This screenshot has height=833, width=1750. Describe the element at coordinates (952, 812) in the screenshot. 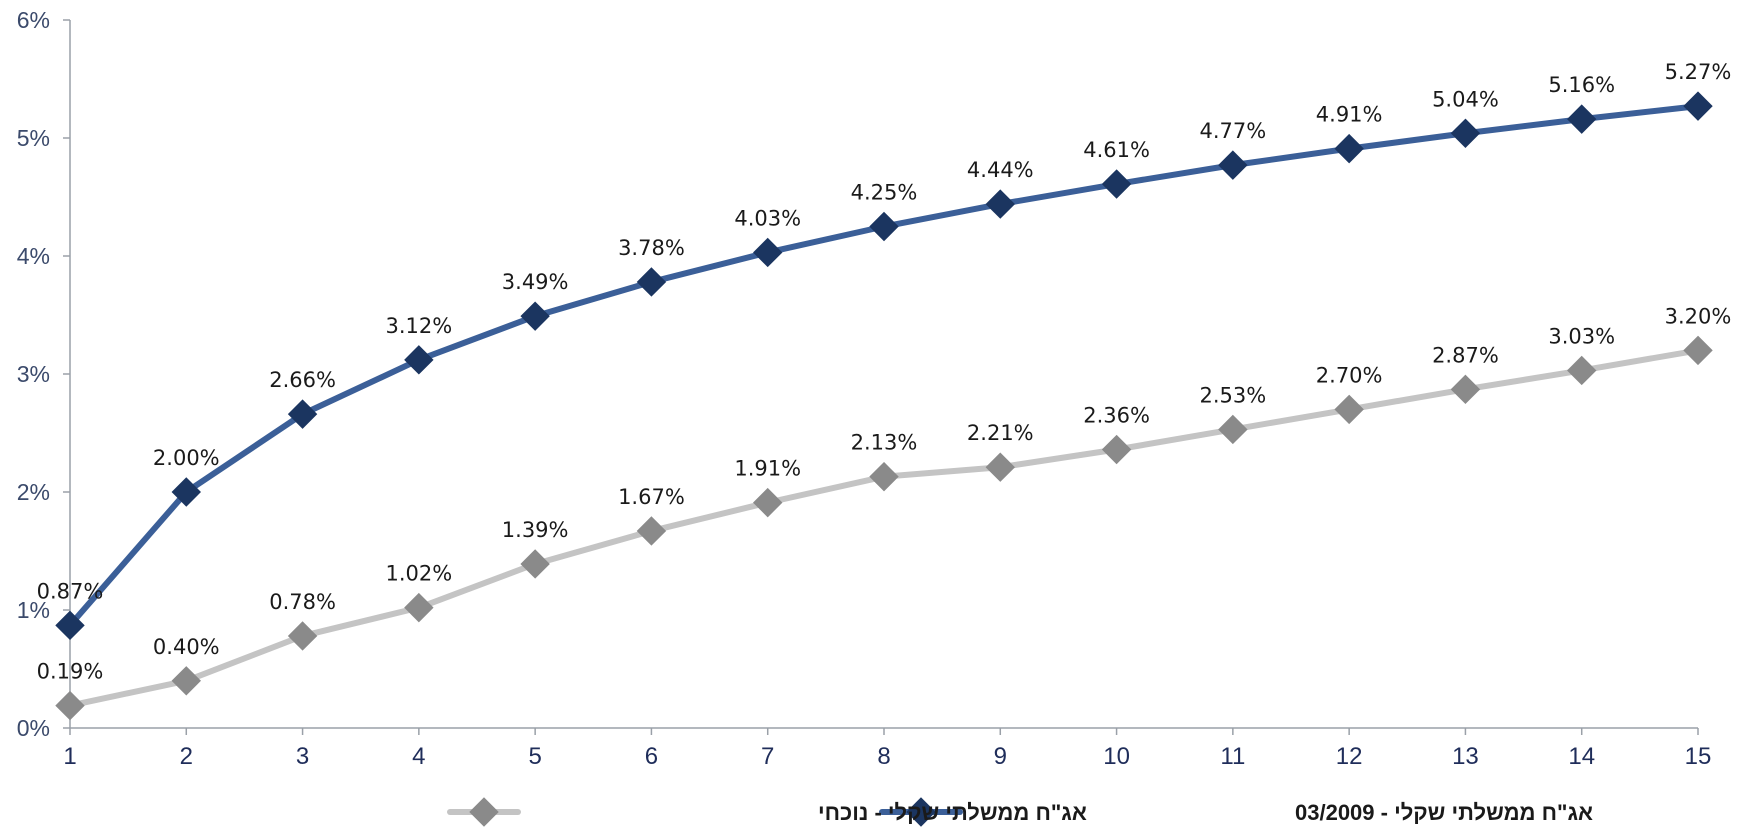

I see `legend-label: אג"ח ממשלתי שקלי - נוכחי` at that location.